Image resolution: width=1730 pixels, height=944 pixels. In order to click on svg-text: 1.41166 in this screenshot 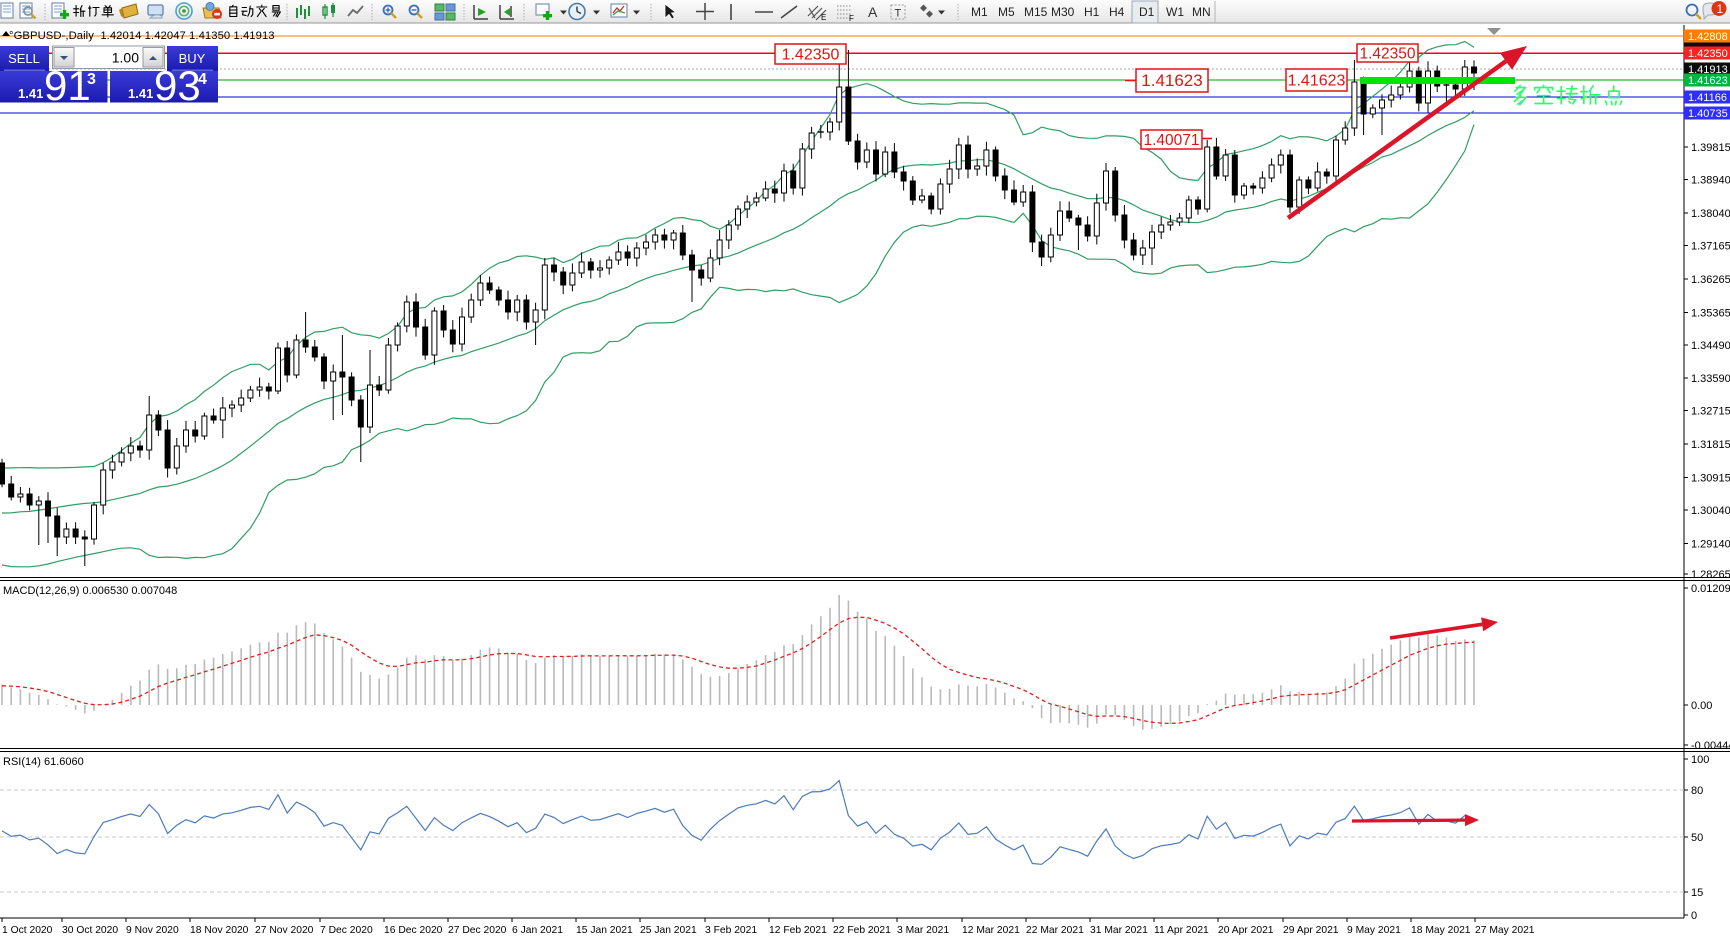, I will do `click(1707, 98)`.